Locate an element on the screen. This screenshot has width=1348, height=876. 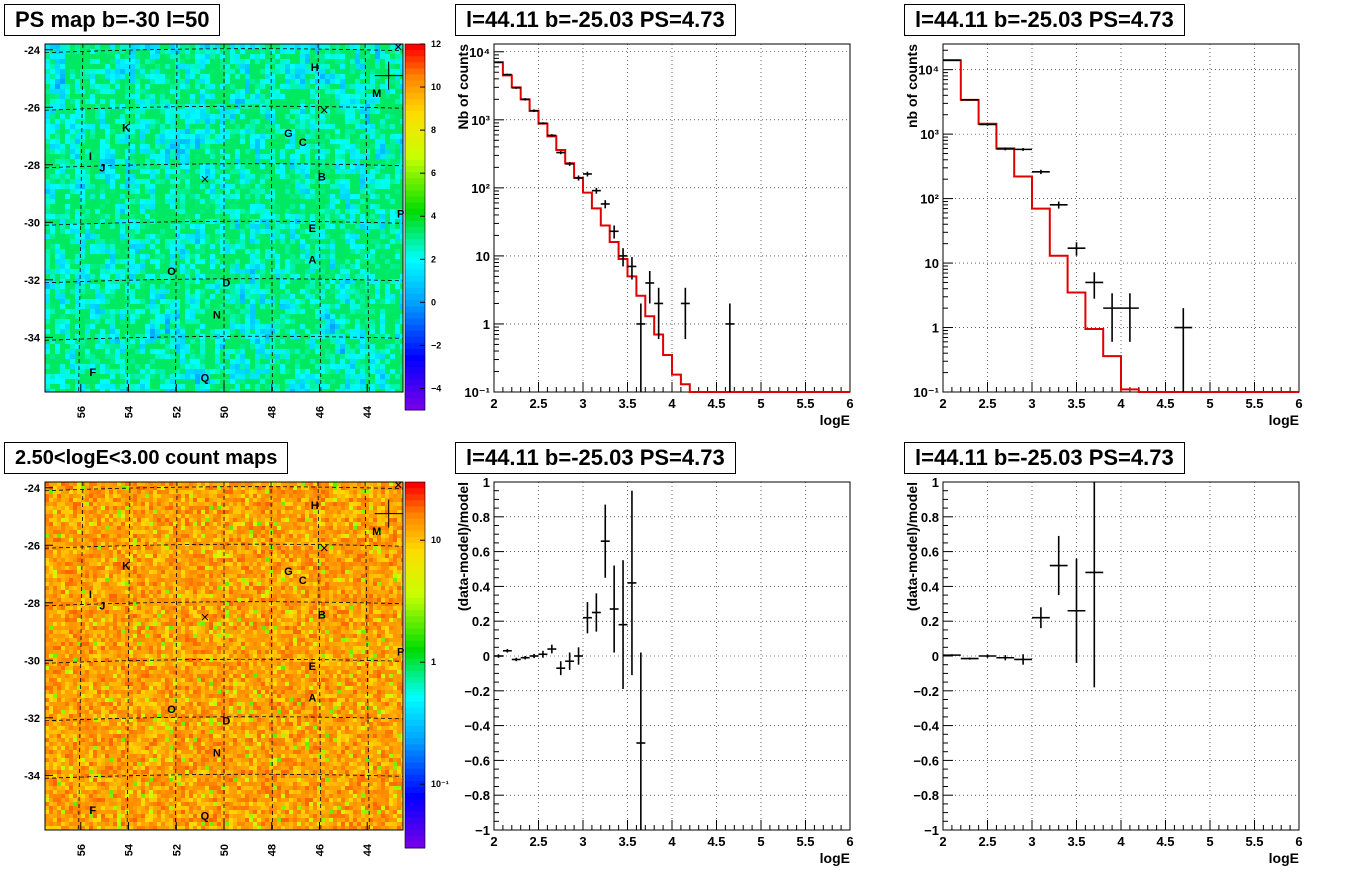
map-y-tick-label: -34 is located at coordinates (32, 338).